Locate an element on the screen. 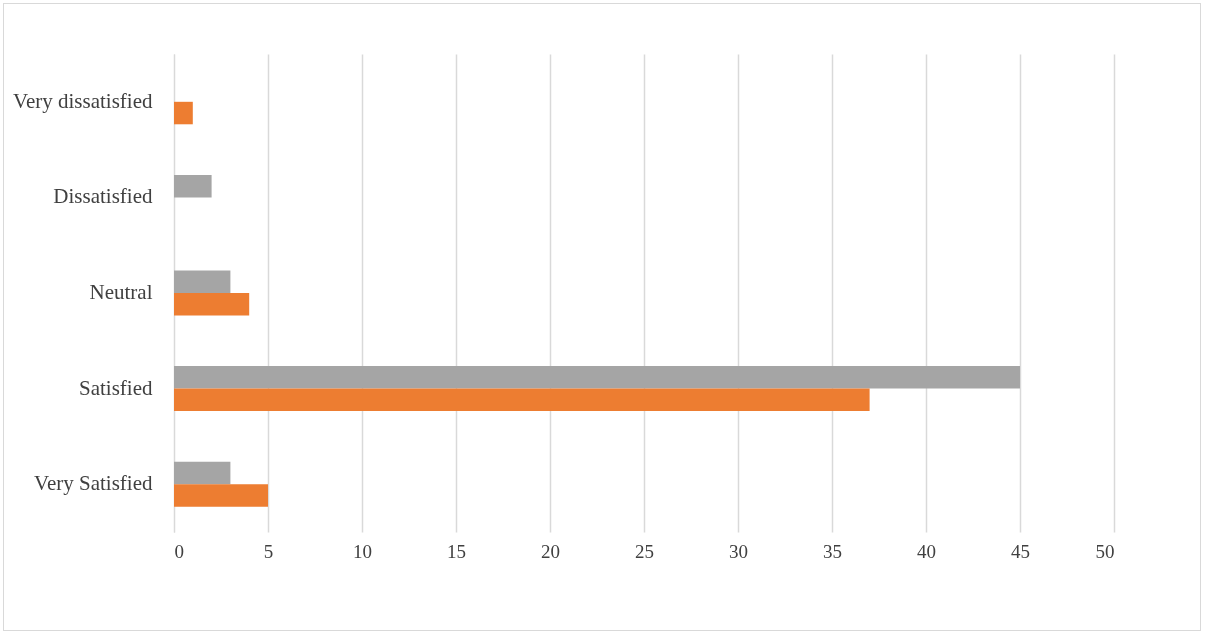  x-tick-label: 20 is located at coordinates (550, 551).